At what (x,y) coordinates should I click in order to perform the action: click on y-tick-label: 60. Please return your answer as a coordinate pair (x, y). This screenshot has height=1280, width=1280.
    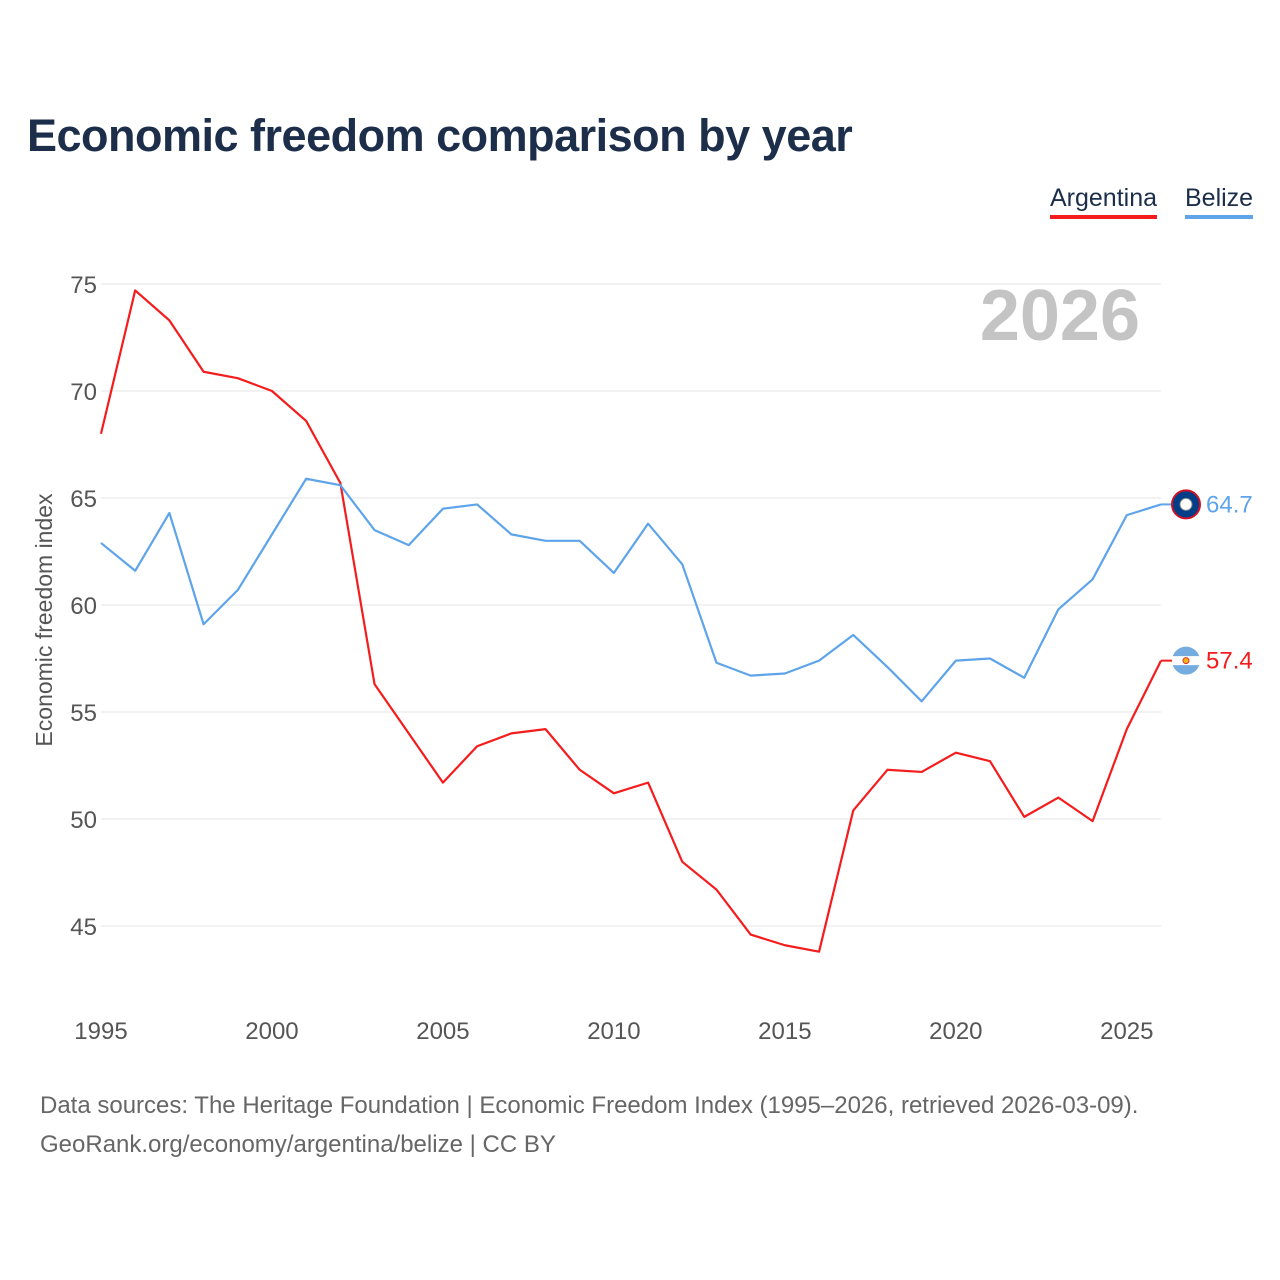
    Looking at the image, I should click on (83, 606).